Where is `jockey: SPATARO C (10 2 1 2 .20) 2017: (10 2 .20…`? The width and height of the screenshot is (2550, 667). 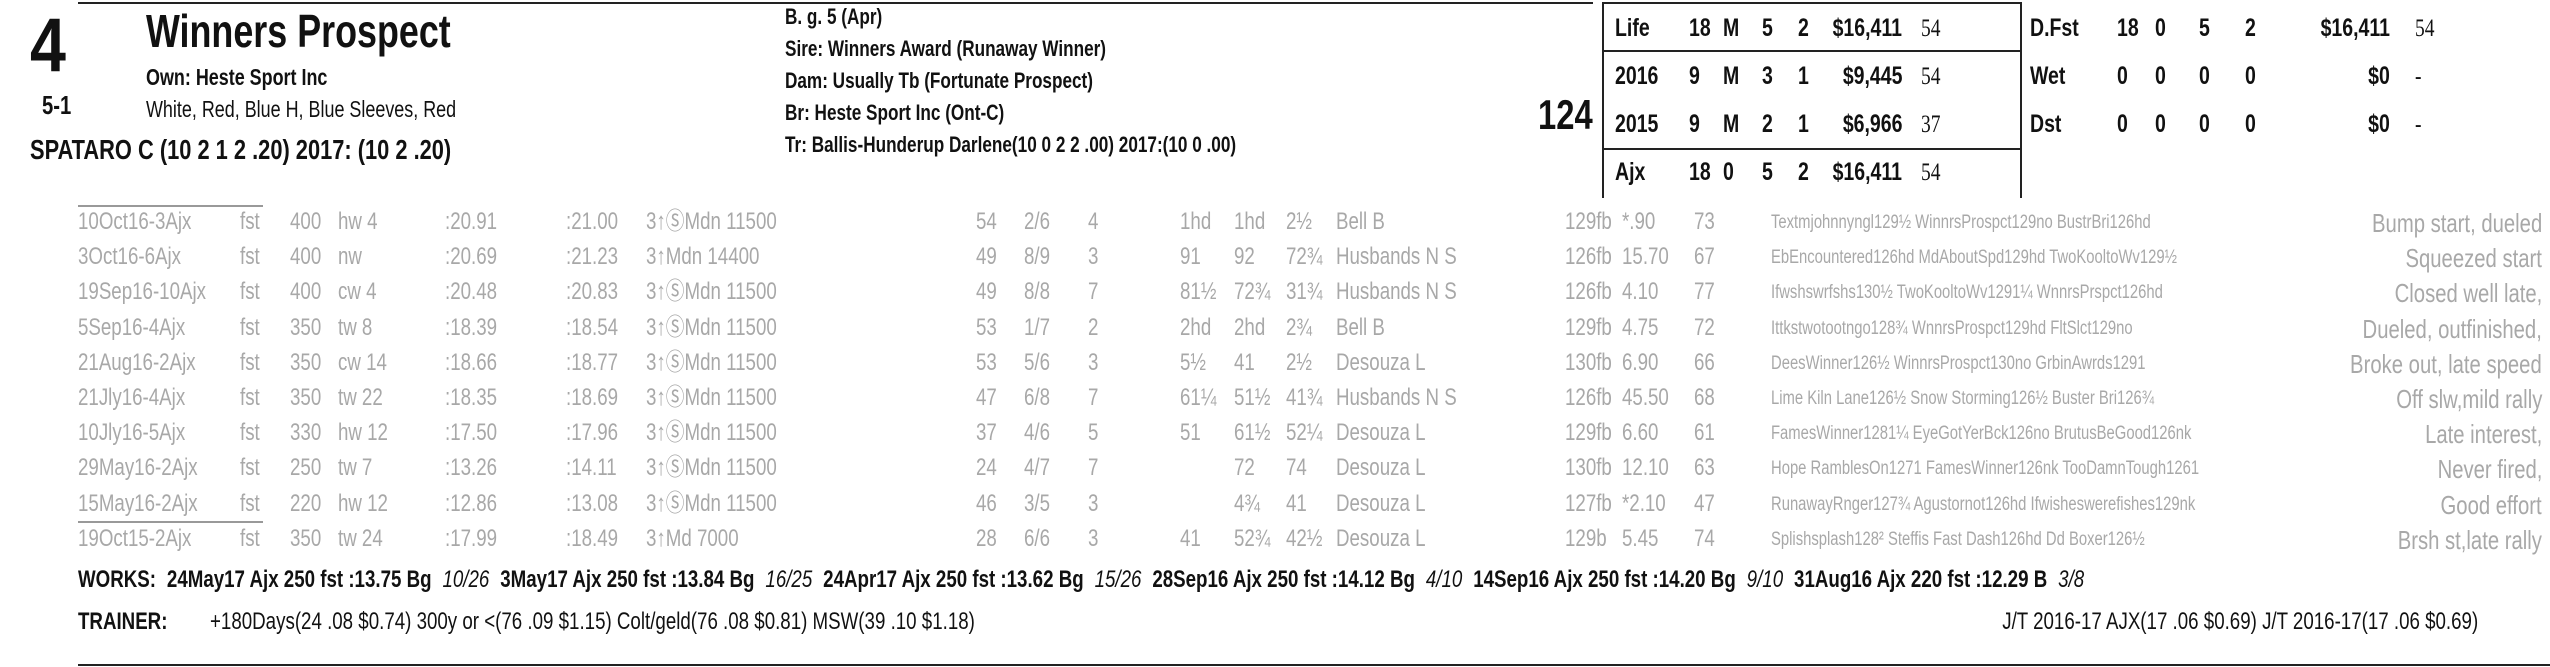
jockey: SPATARO C (10 2 1 2 .20) 2017: (10 2 .20… is located at coordinates (241, 149).